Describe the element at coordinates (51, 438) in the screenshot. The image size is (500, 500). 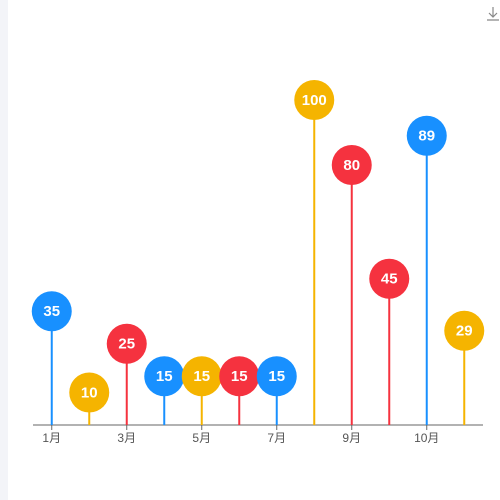
I see `x-tick-label: 1月` at that location.